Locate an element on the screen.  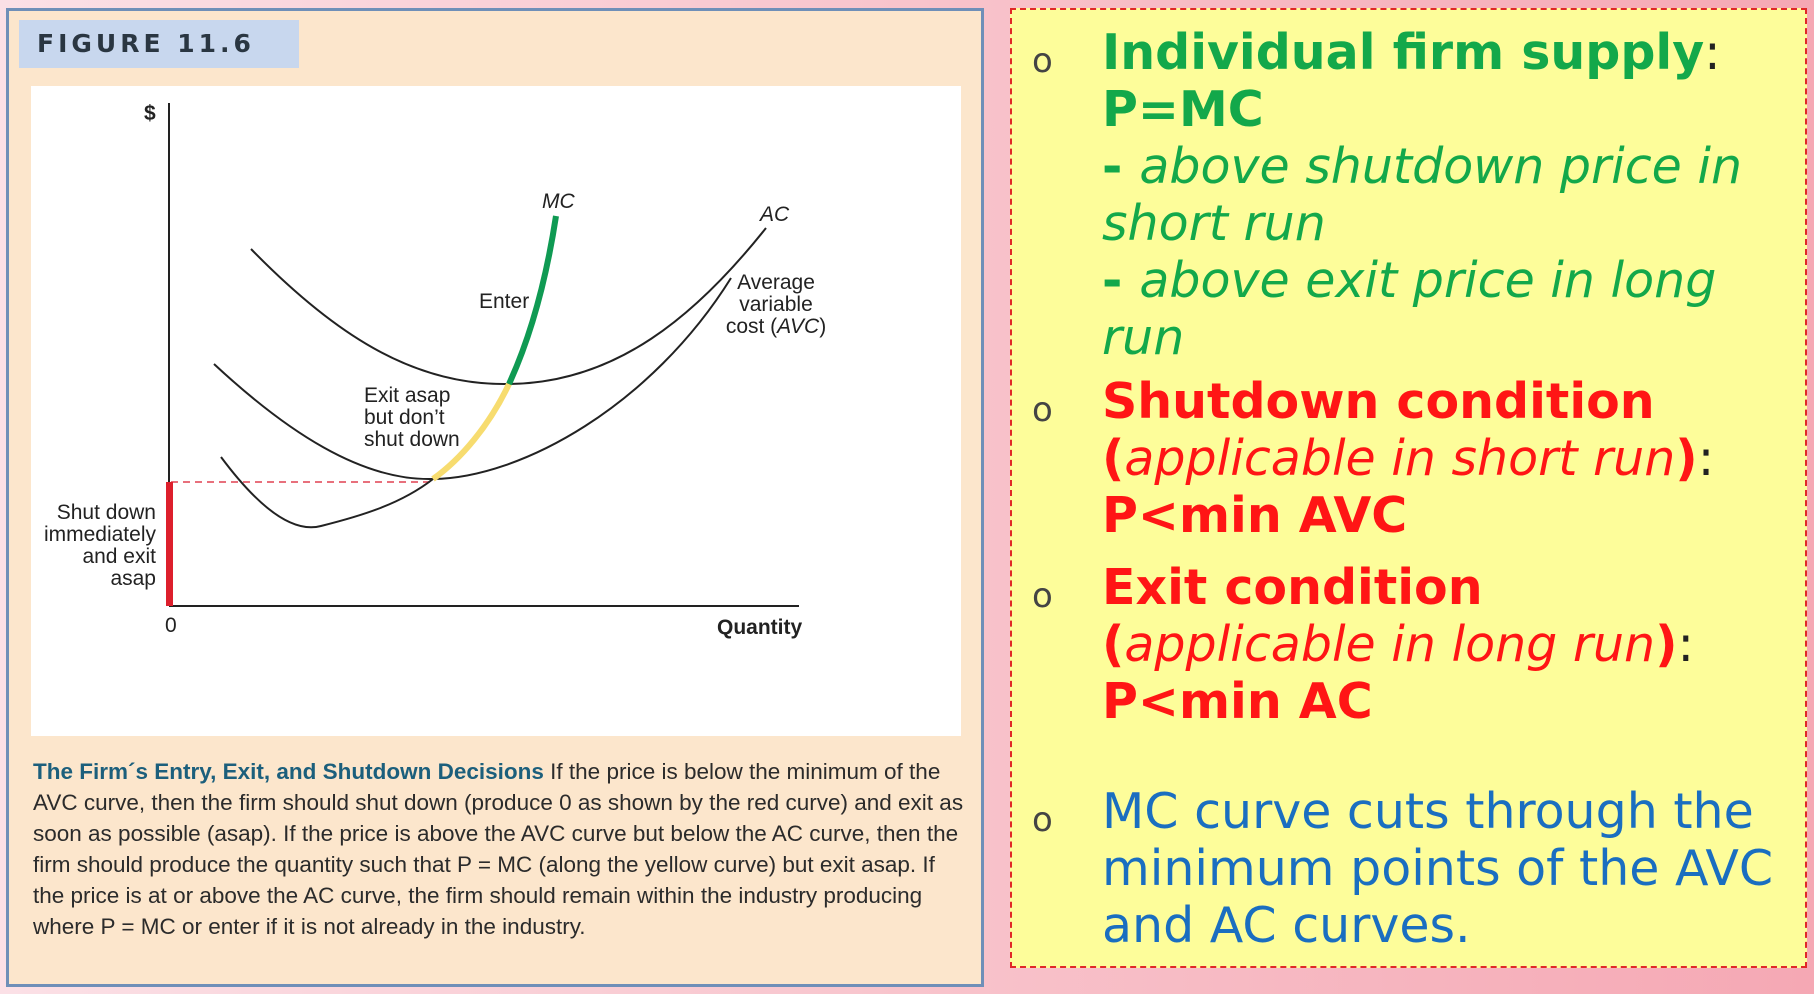
note-3-title: Exit condition is located at coordinates (1292, 587).